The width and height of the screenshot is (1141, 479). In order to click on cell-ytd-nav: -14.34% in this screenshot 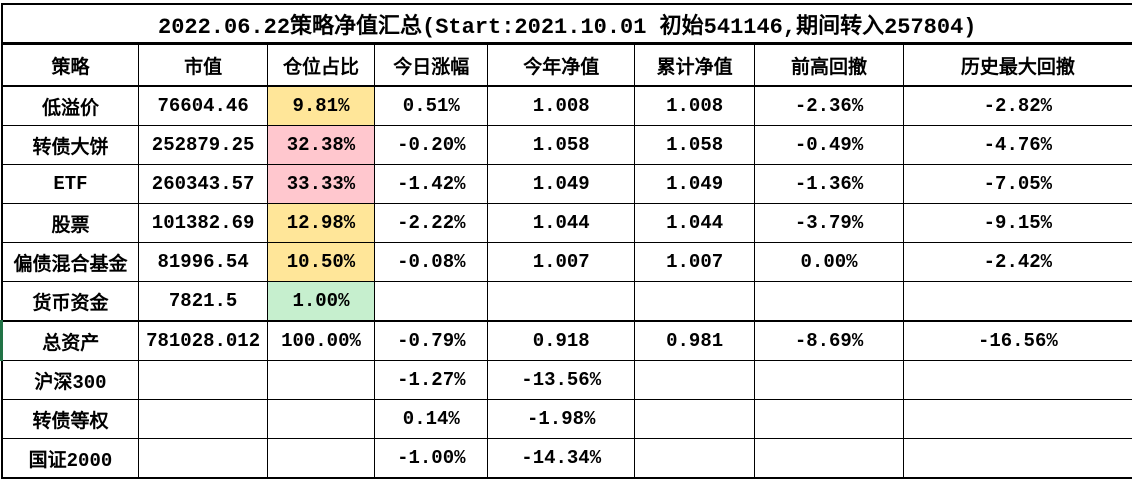, I will do `click(561, 458)`.